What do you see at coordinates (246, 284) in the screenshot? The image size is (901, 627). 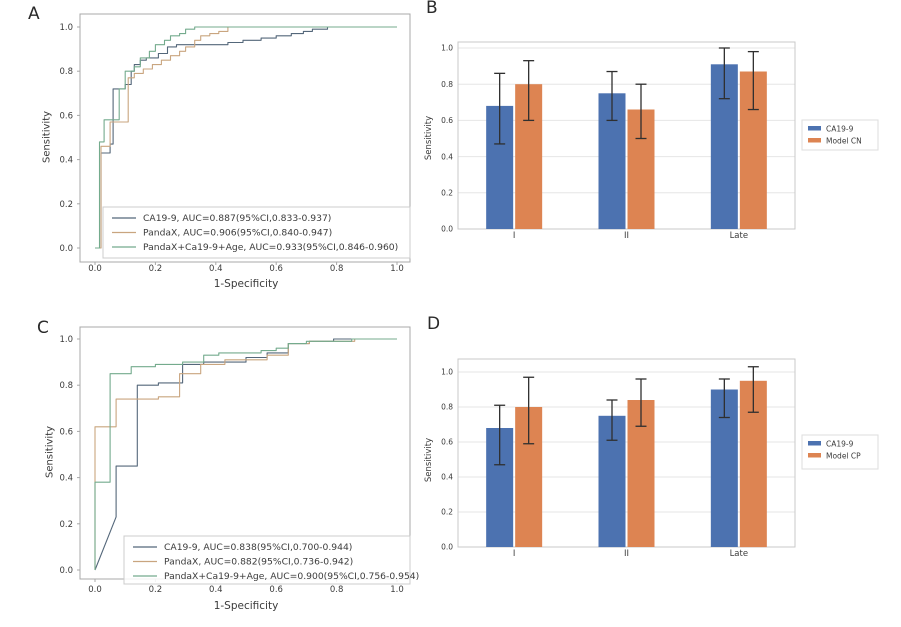 I see `panel-a-x-axis-title: 1-Specificity` at bounding box center [246, 284].